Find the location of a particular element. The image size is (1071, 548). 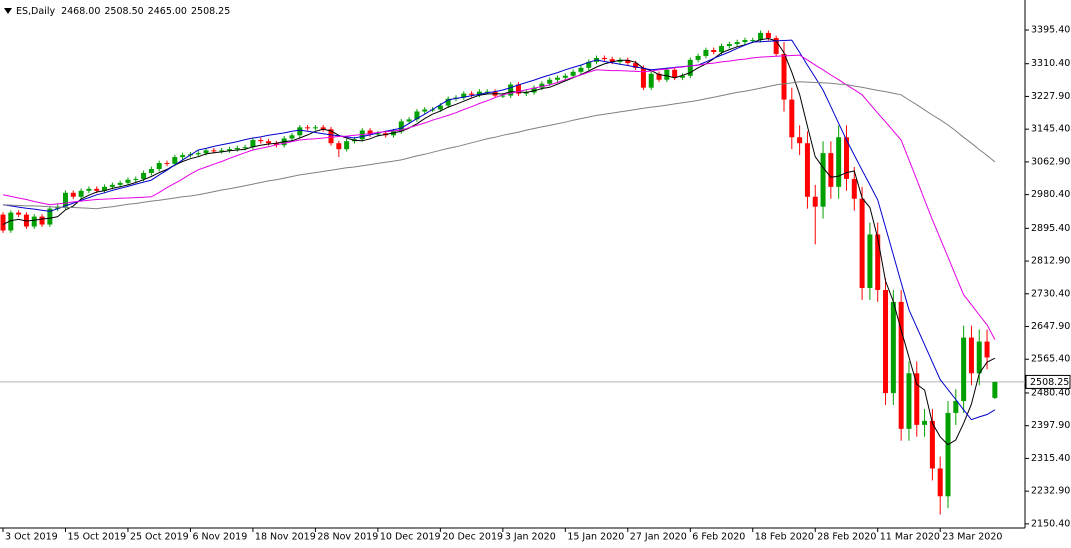

symbol: ES,Daily is located at coordinates (35, 11).